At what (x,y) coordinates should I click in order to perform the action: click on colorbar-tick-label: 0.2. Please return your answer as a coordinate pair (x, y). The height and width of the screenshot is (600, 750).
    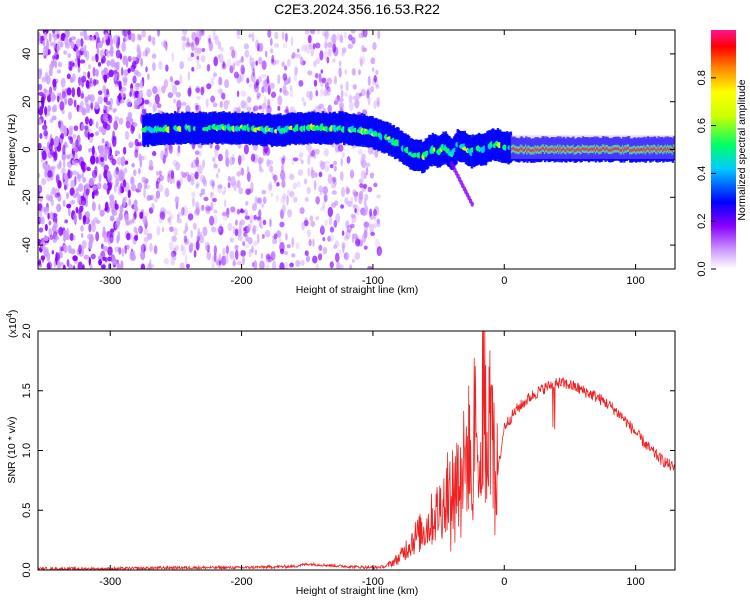
    Looking at the image, I should click on (702, 221).